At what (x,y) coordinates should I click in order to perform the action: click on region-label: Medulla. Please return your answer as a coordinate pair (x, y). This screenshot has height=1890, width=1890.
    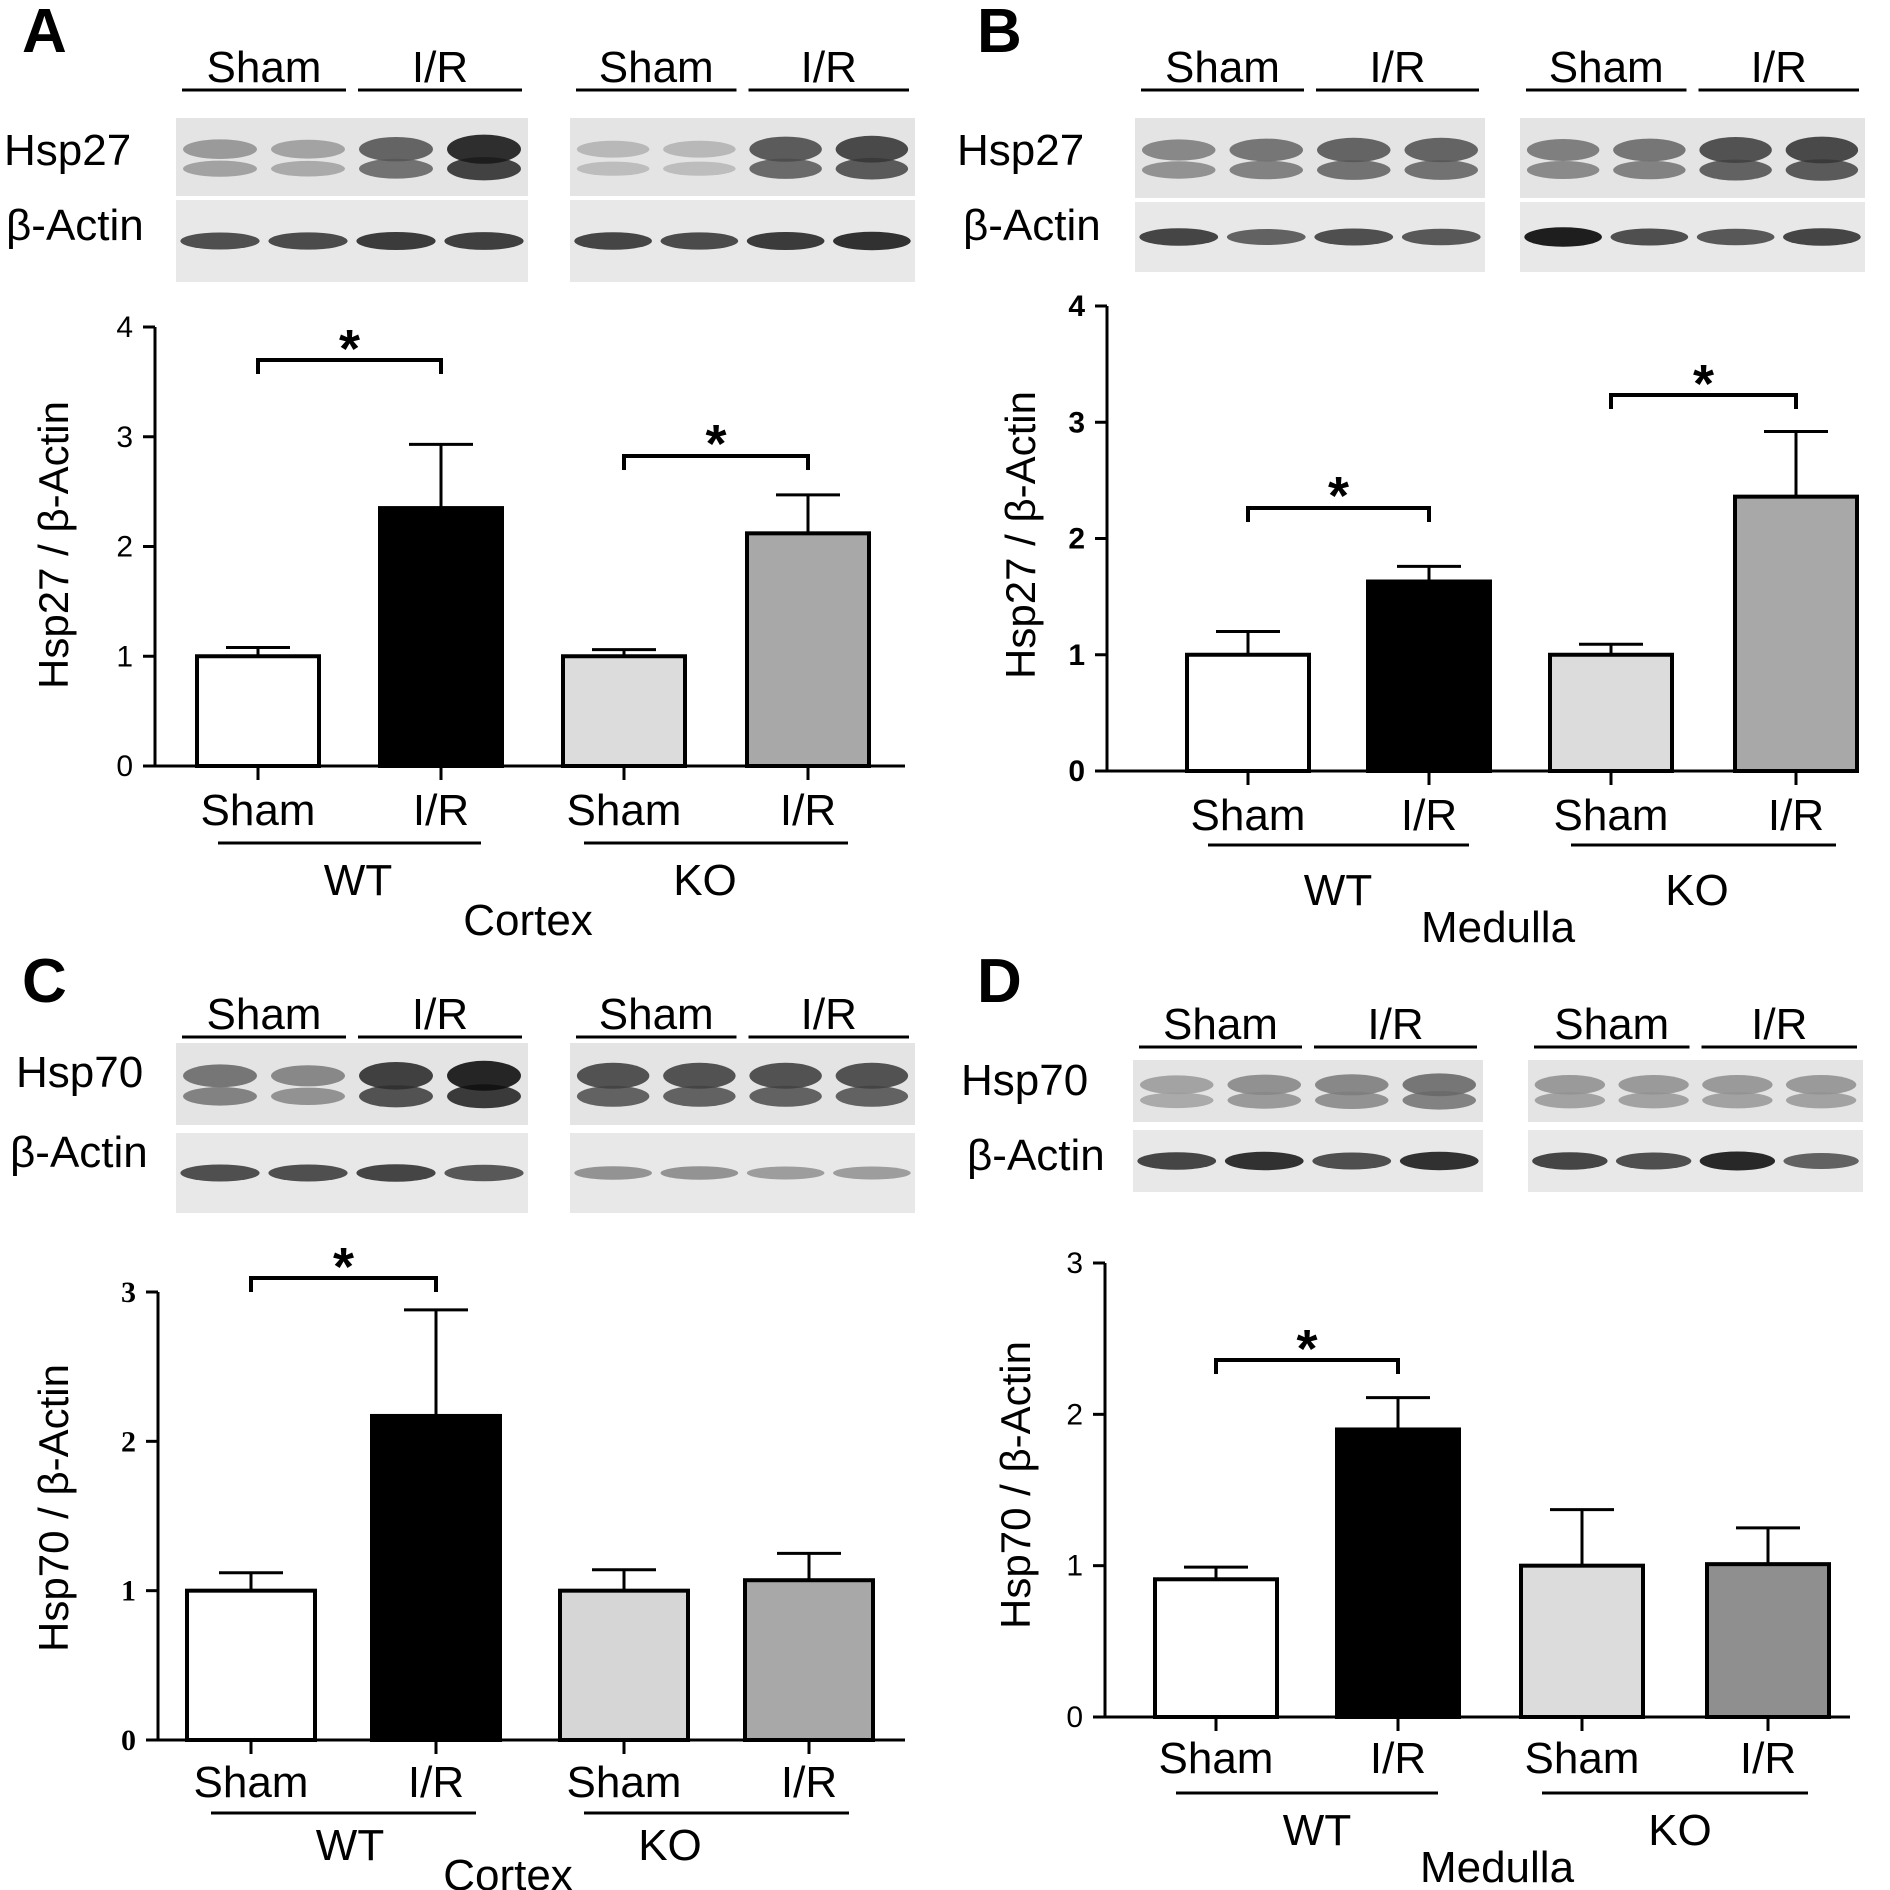
    Looking at the image, I should click on (1498, 927).